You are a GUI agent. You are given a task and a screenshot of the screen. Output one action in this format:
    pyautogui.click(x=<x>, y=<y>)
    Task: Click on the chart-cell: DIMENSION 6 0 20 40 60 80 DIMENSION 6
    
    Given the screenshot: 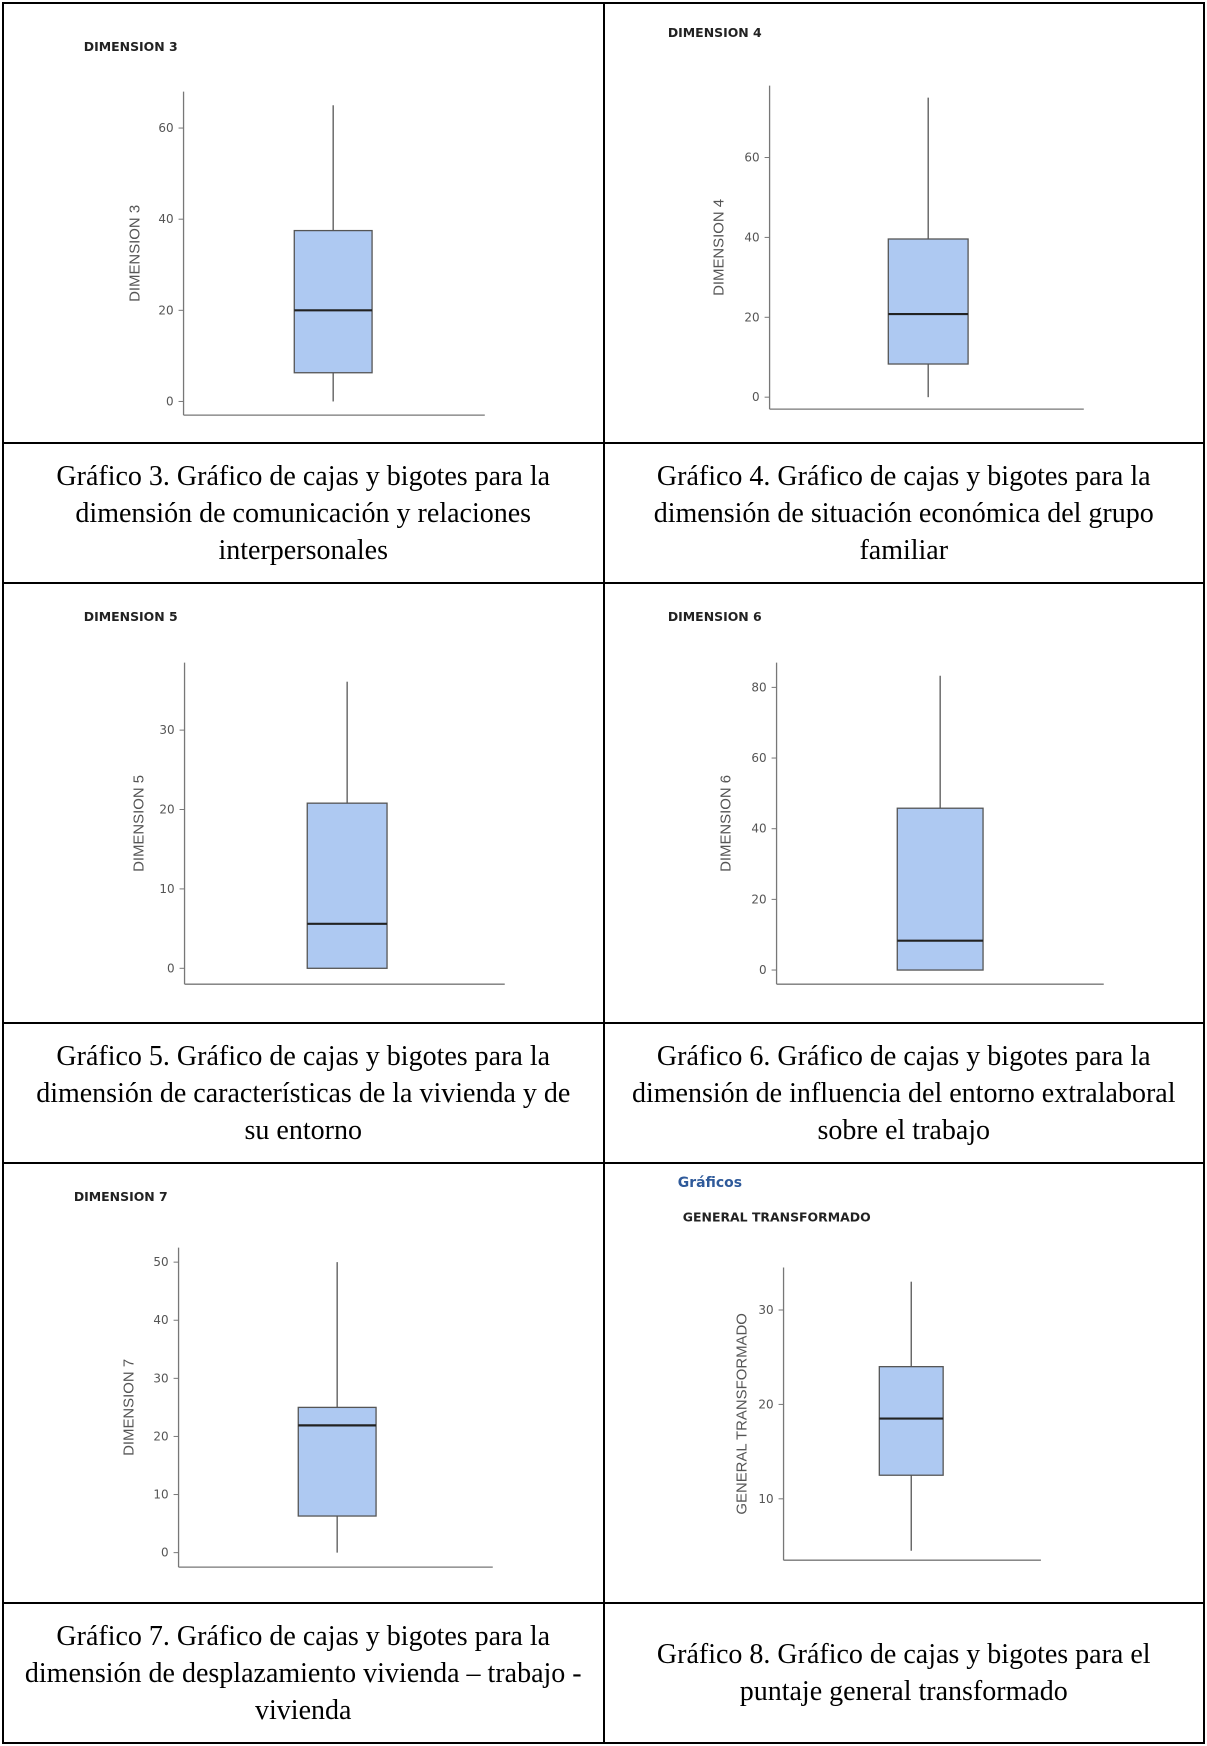 What is the action you would take?
    pyautogui.click(x=903, y=803)
    